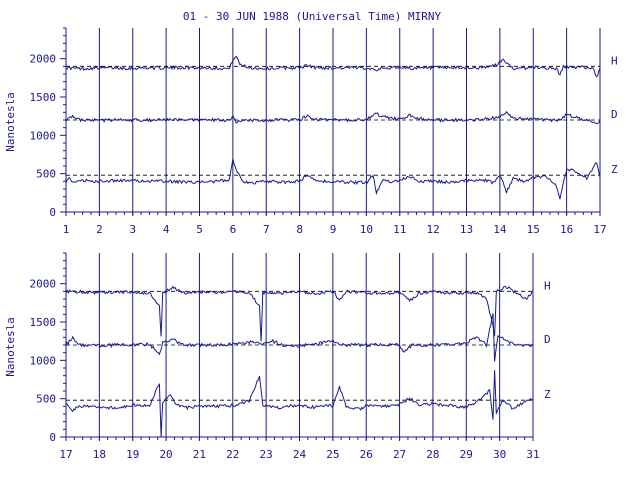 Image resolution: width=640 pixels, height=480 pixels. Describe the element at coordinates (499, 454) in the screenshot. I see `x-tick-label: 30` at that location.